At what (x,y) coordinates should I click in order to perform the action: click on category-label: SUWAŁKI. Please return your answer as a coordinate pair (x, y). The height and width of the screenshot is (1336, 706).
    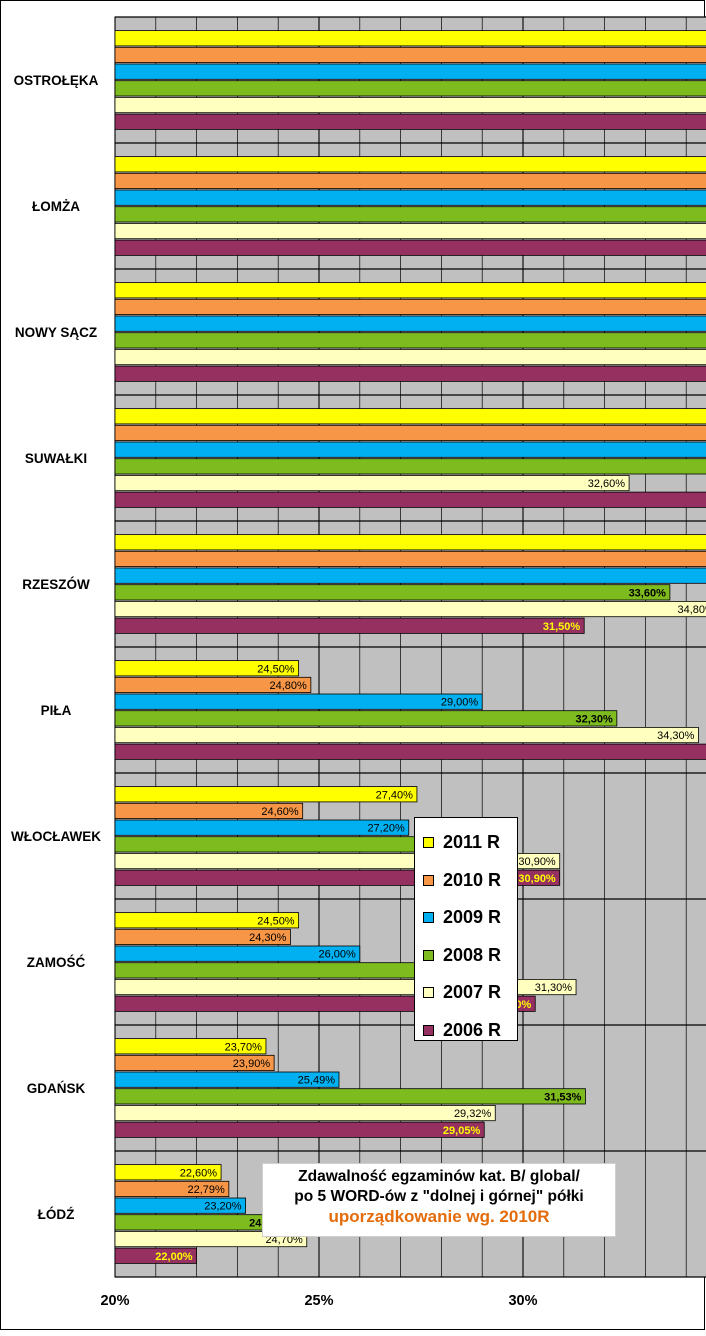
    Looking at the image, I should click on (56, 458).